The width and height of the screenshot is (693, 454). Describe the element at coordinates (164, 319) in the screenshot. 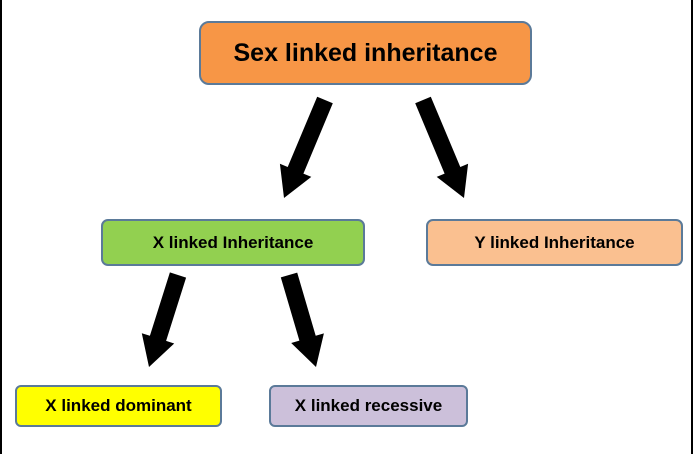

I see `arrow-x-to-xd` at that location.